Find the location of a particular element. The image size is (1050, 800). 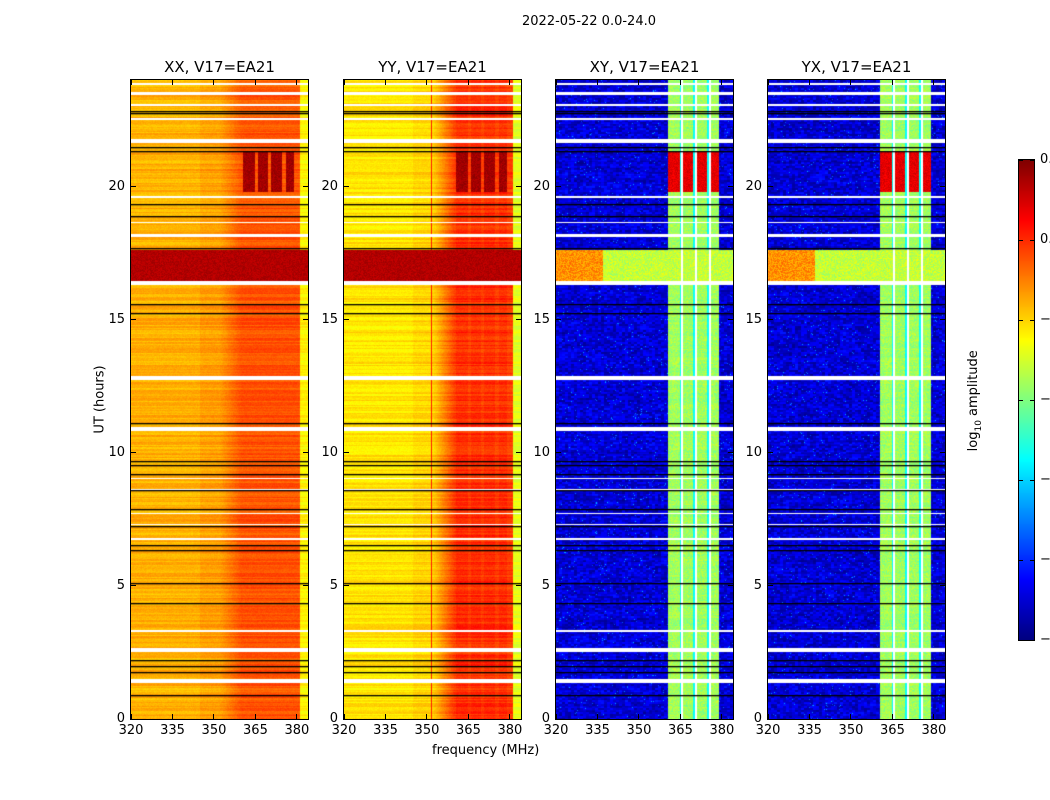

colorbar-tick-label: 0.5 is located at coordinates (1045, 159).